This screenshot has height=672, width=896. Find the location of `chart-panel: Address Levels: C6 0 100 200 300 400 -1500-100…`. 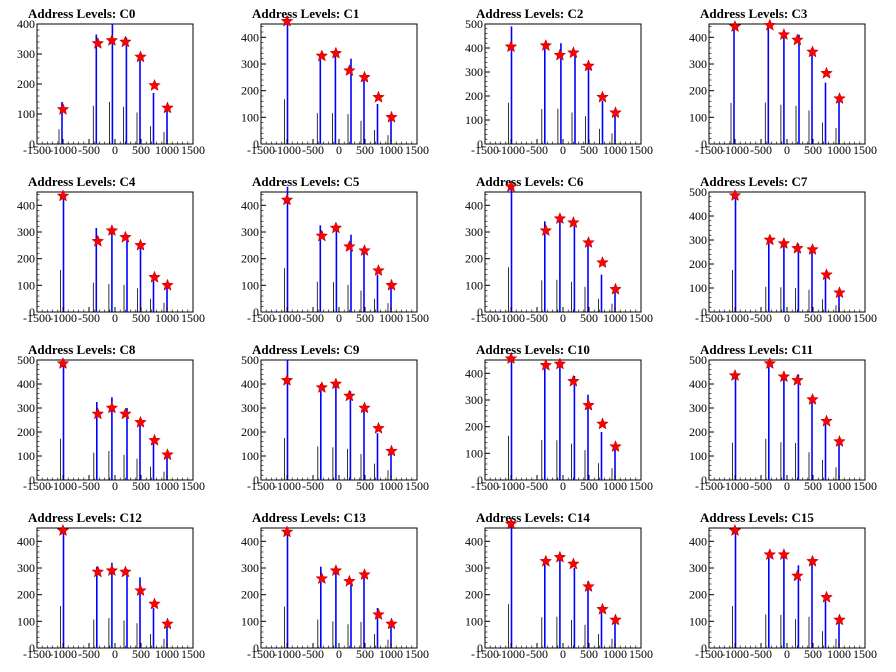

chart-panel: Address Levels: C6 0 100 200 300 400 -1500-100… is located at coordinates (559, 249).